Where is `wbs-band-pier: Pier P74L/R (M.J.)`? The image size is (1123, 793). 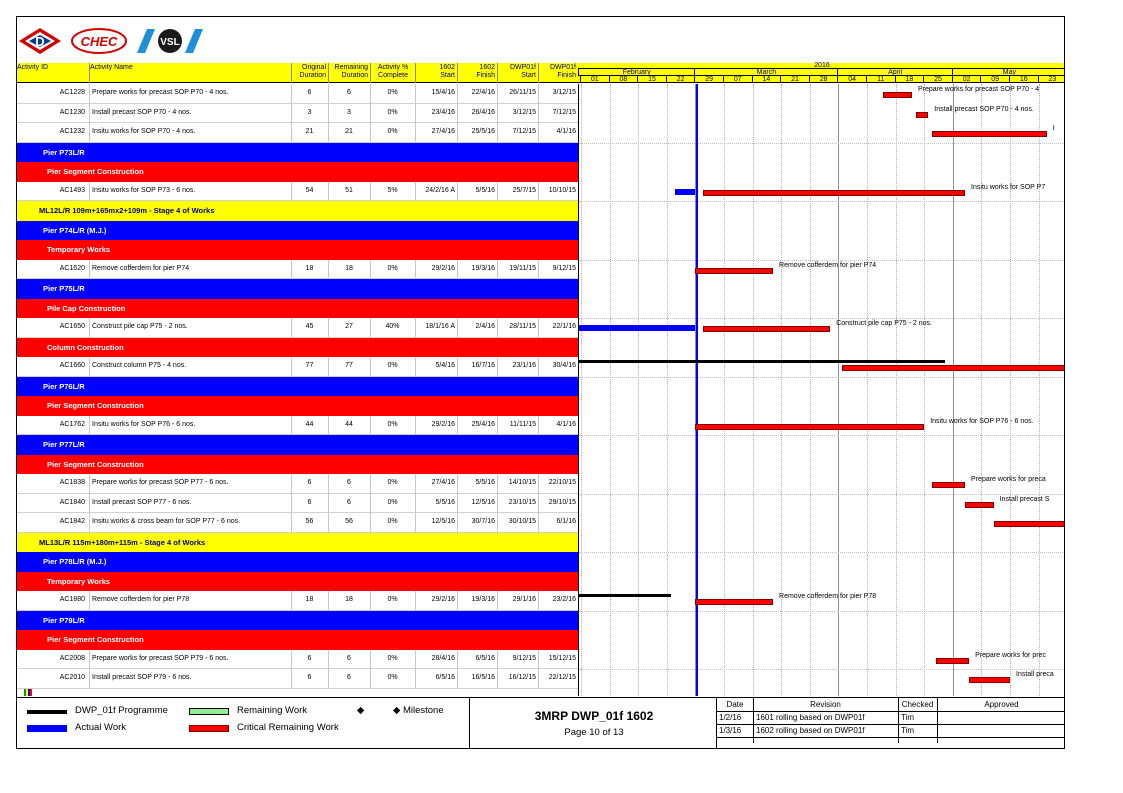 wbs-band-pier: Pier P74L/R (M.J.) is located at coordinates (297, 230).